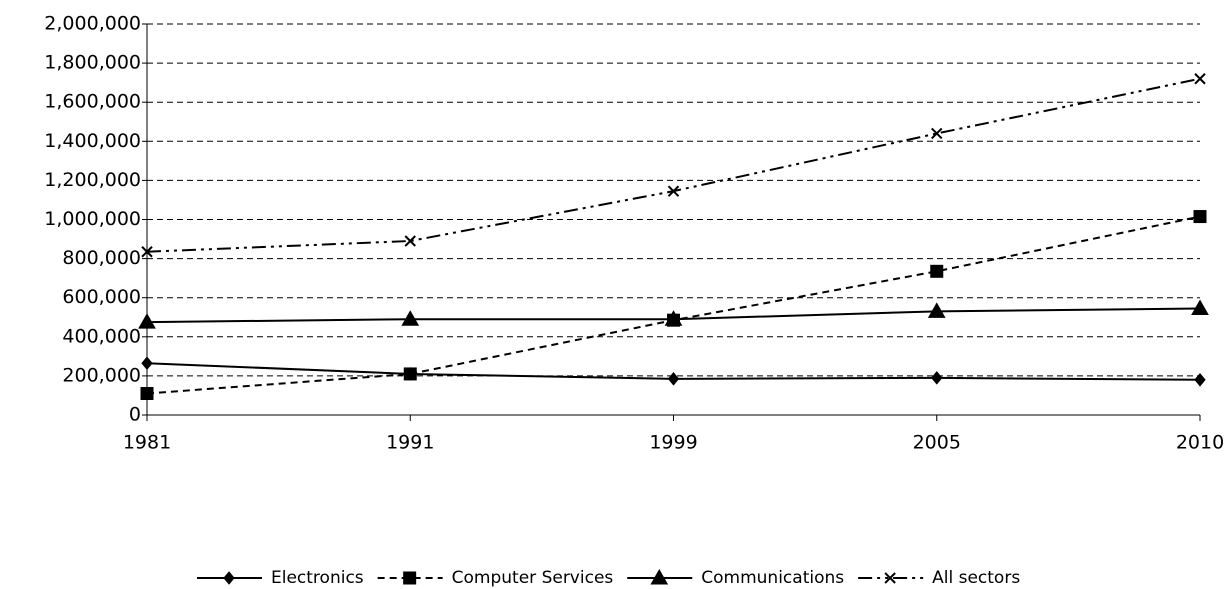 This screenshot has height=589, width=1225. I want to click on y-tick-label: 800,000, so click(101, 258).